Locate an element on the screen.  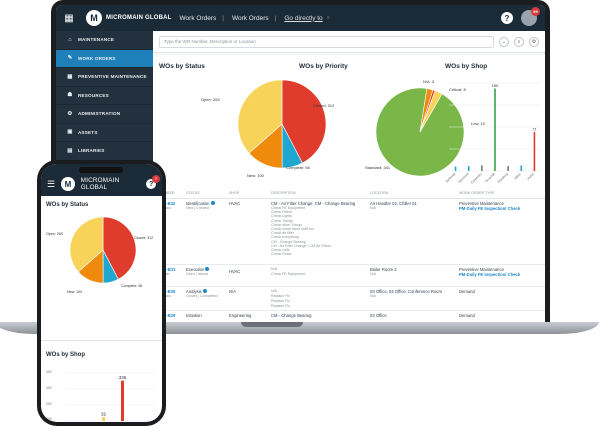
notification-badge: 7 is located at coordinates (156, 179).